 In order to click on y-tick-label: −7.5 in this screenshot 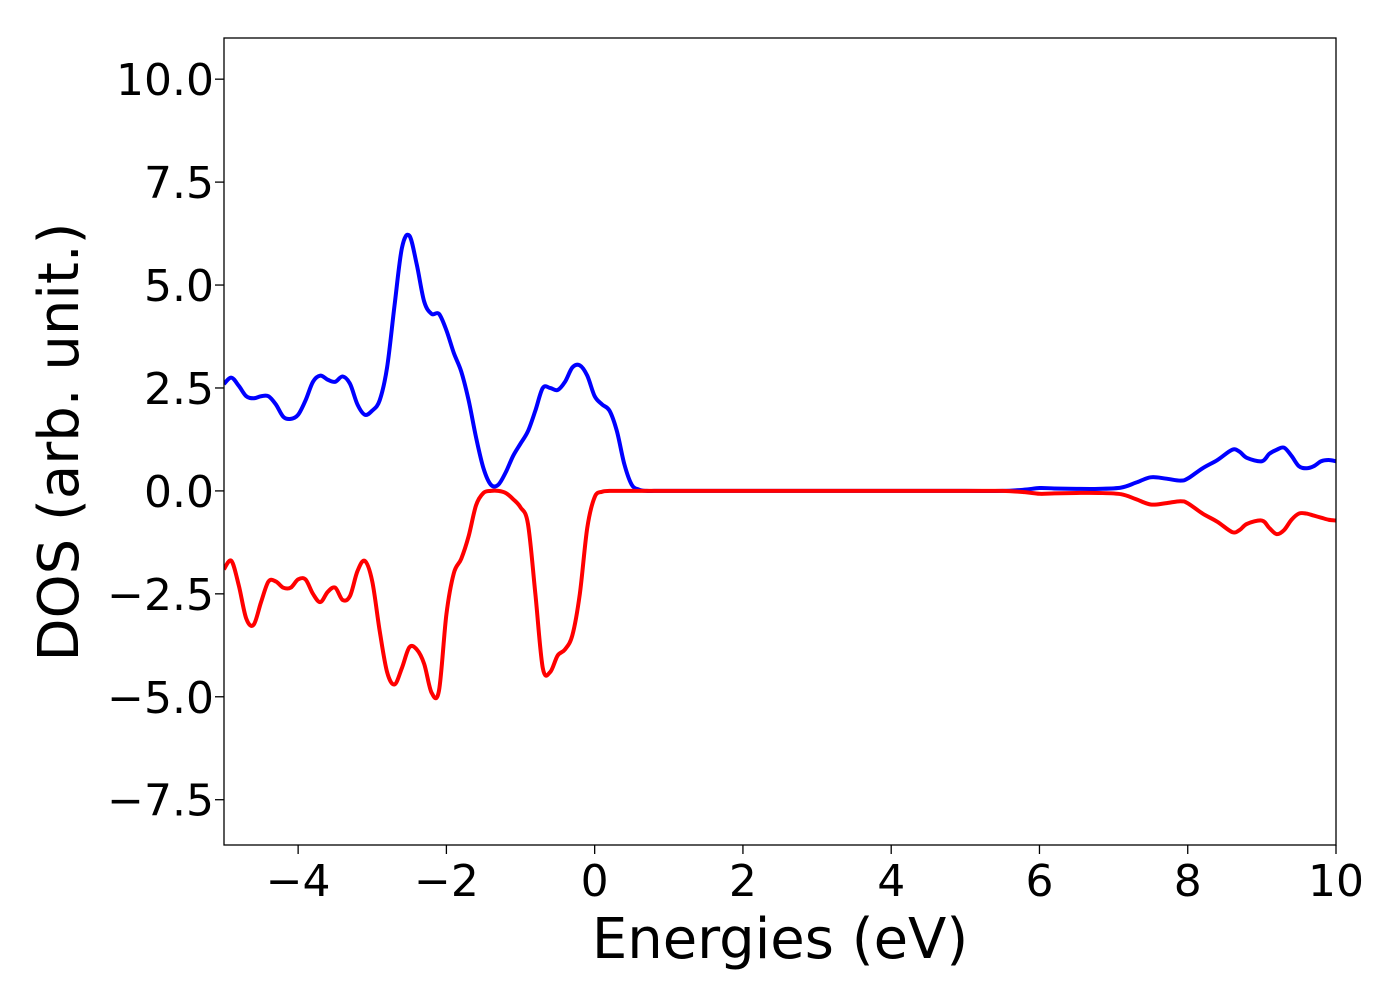, I will do `click(160, 801)`.